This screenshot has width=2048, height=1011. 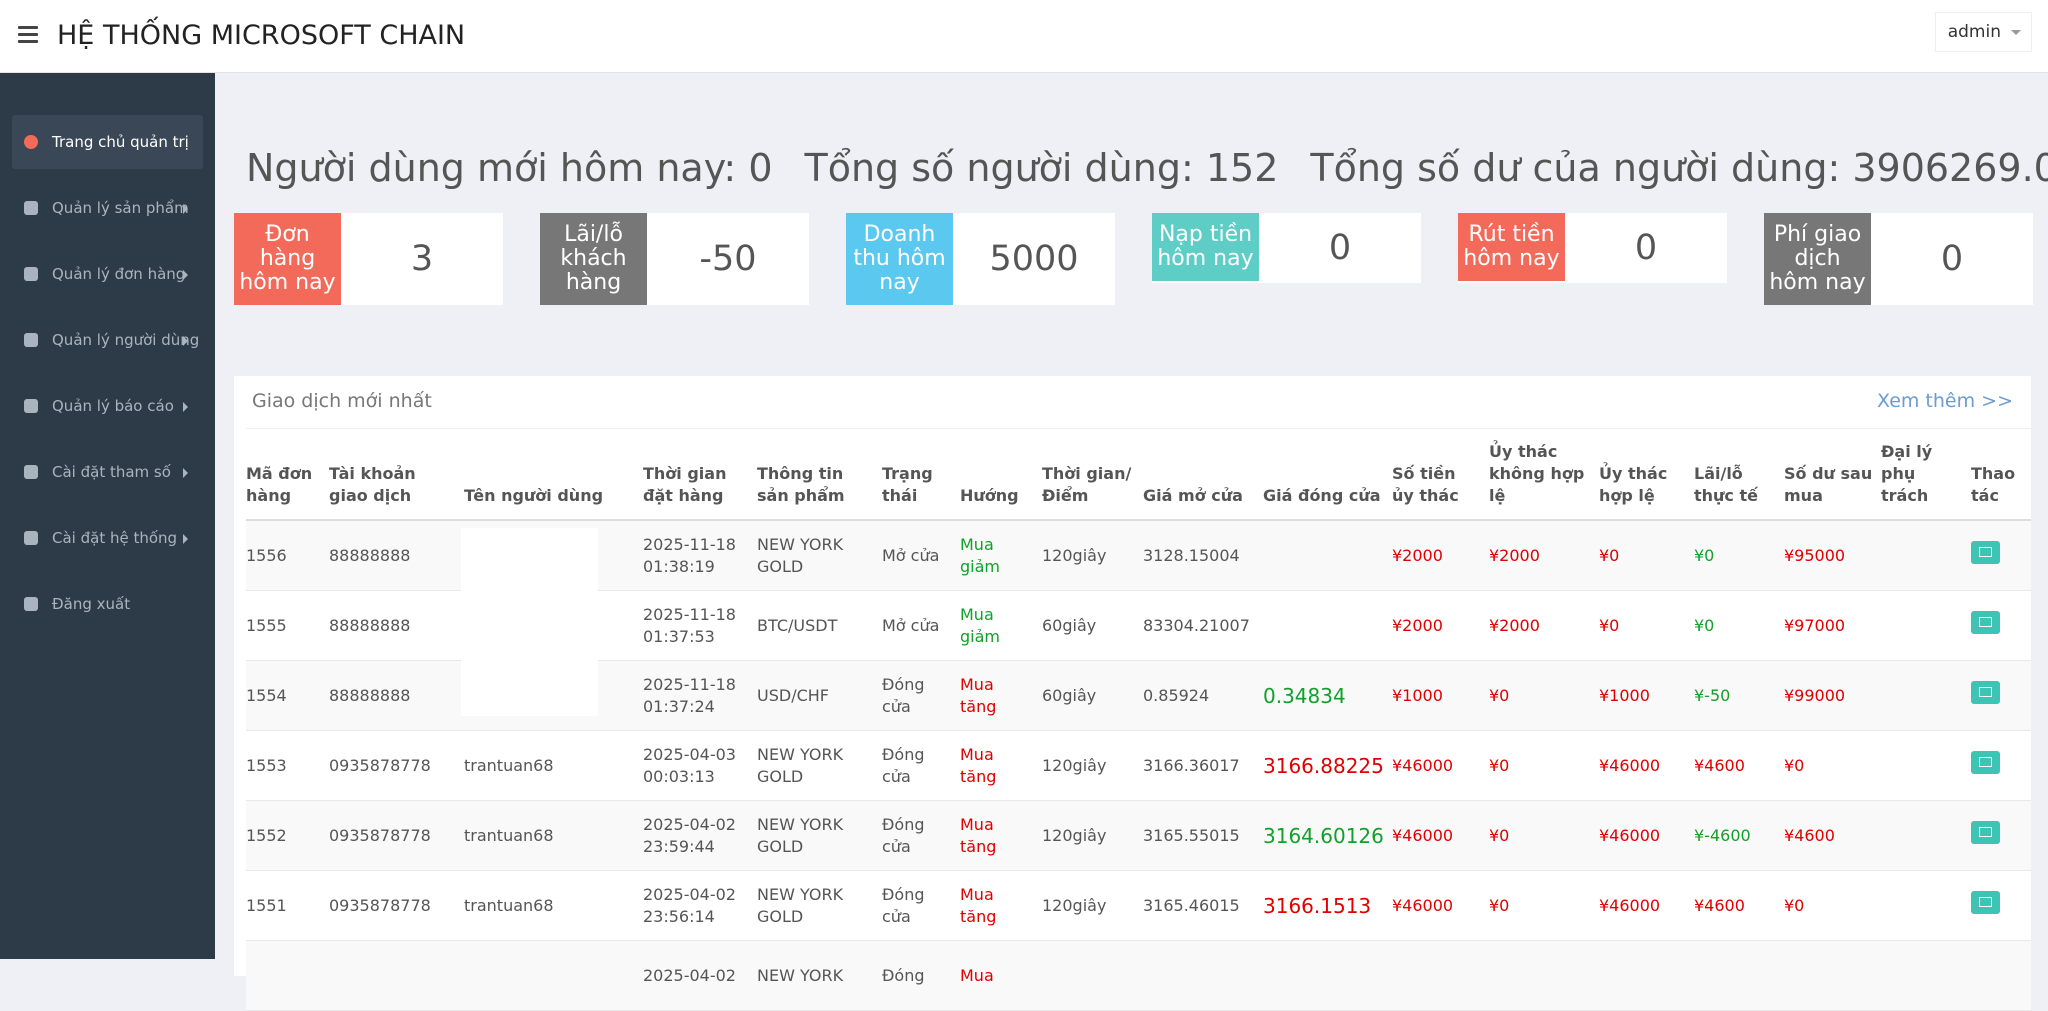 What do you see at coordinates (422, 259) in the screenshot?
I see `card-value: 3` at bounding box center [422, 259].